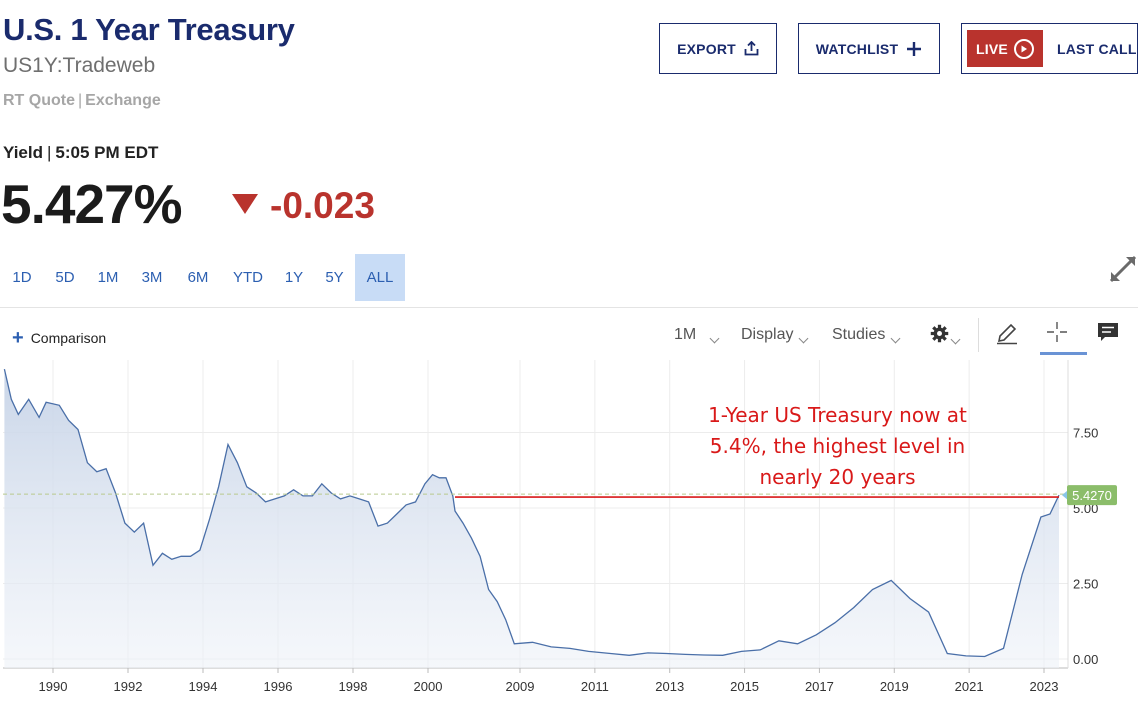 Image resolution: width=1144 pixels, height=712 pixels. I want to click on quote-source: RT Quote | Exchange, so click(82, 101).